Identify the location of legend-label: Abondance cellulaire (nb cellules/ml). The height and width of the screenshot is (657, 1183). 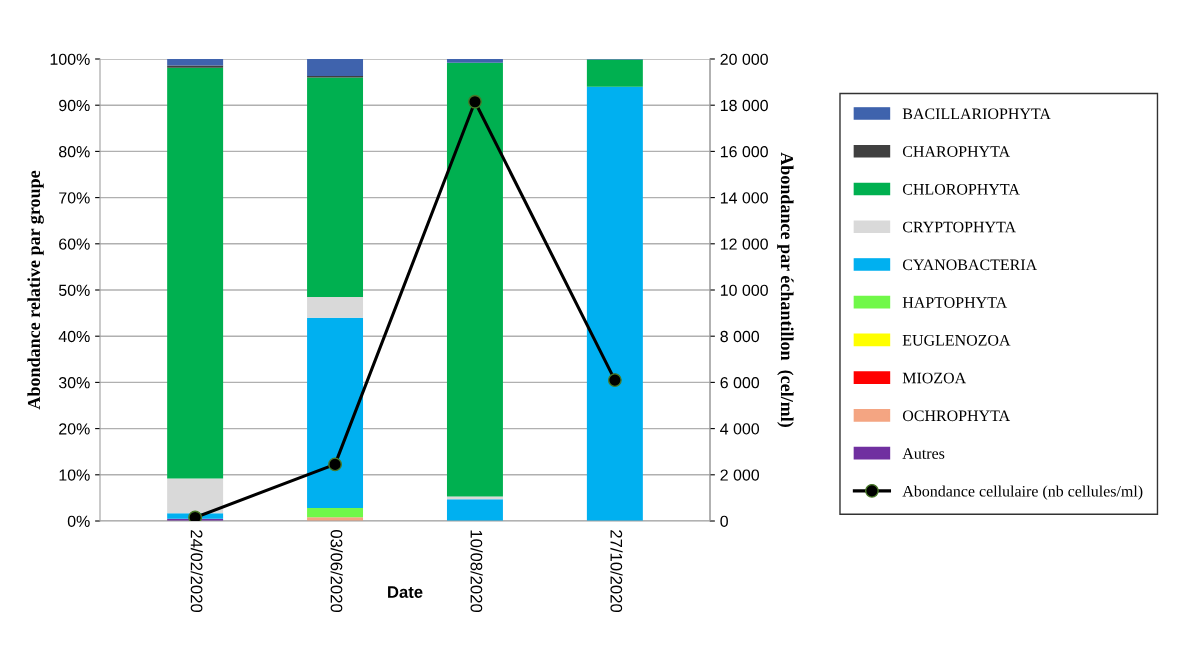
(1022, 492).